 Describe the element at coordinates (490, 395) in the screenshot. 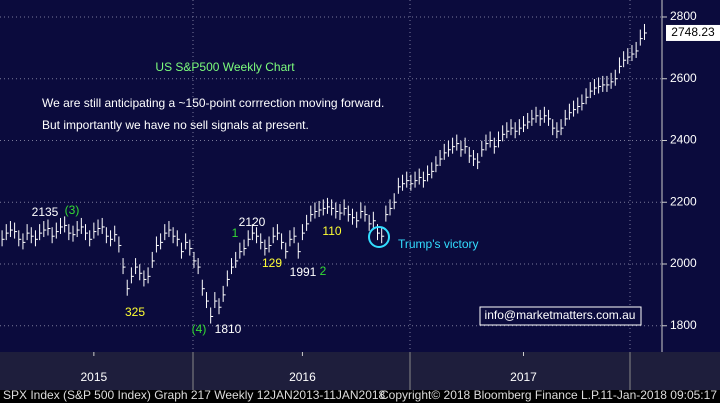

I see `footer-text: Copyright© 2018 Bloomberg Finance L.P.` at that location.